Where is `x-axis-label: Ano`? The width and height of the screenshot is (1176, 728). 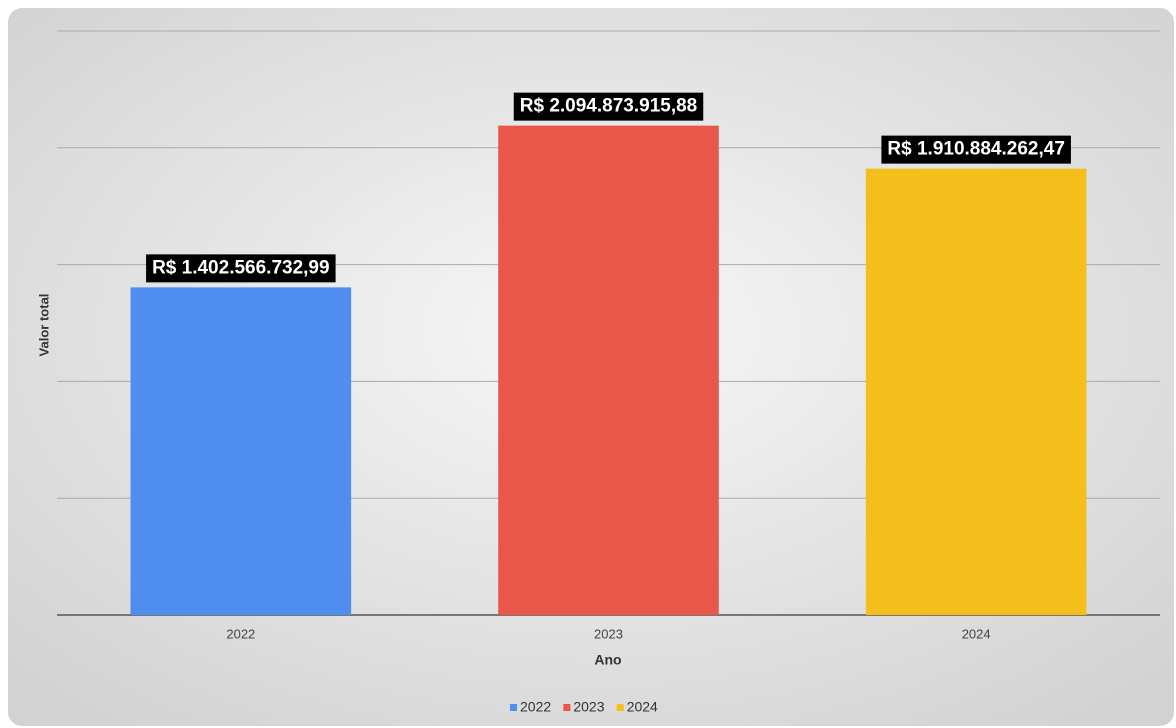 x-axis-label: Ano is located at coordinates (607, 660).